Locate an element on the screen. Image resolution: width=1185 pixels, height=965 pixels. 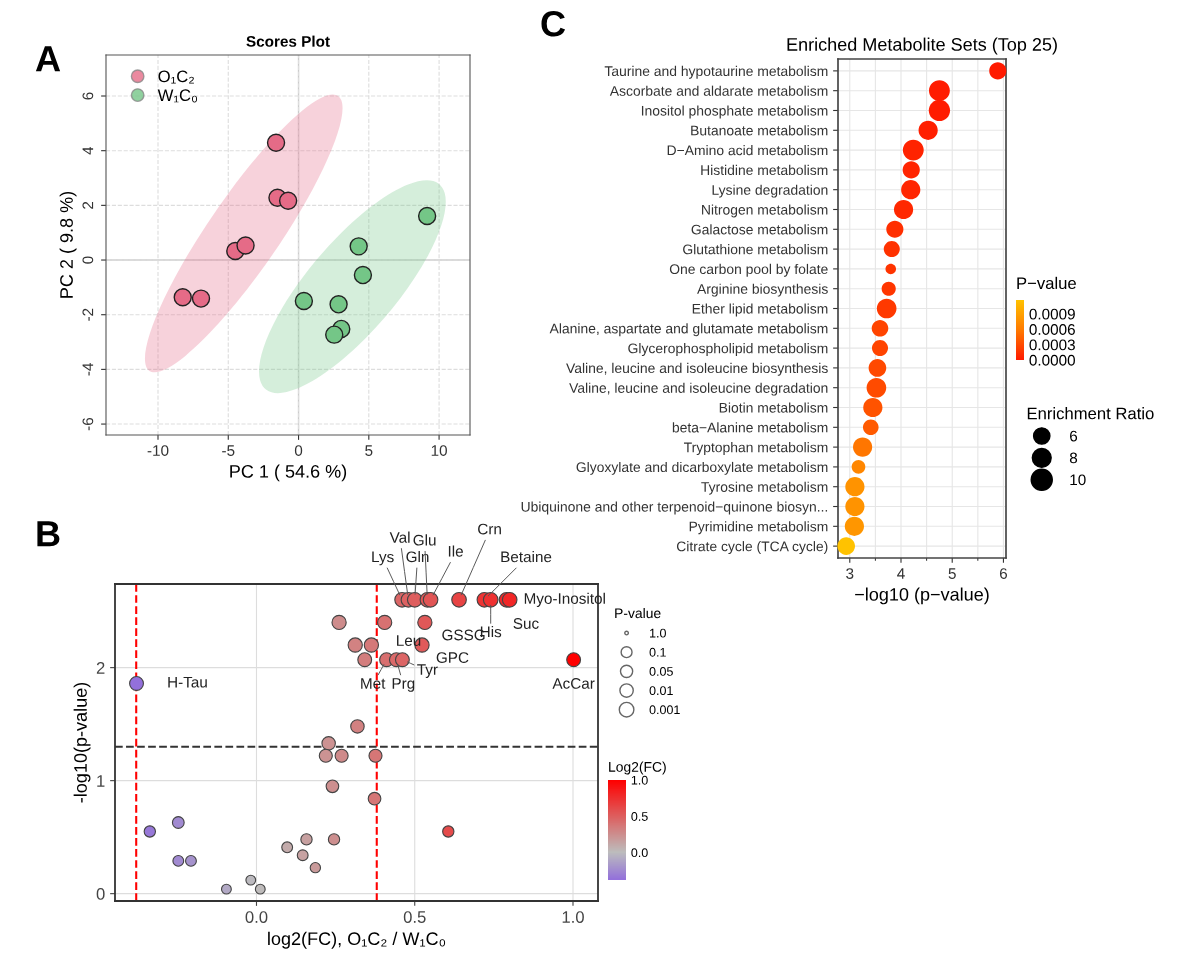
chart-title: Scores Plot is located at coordinates (288, 41).